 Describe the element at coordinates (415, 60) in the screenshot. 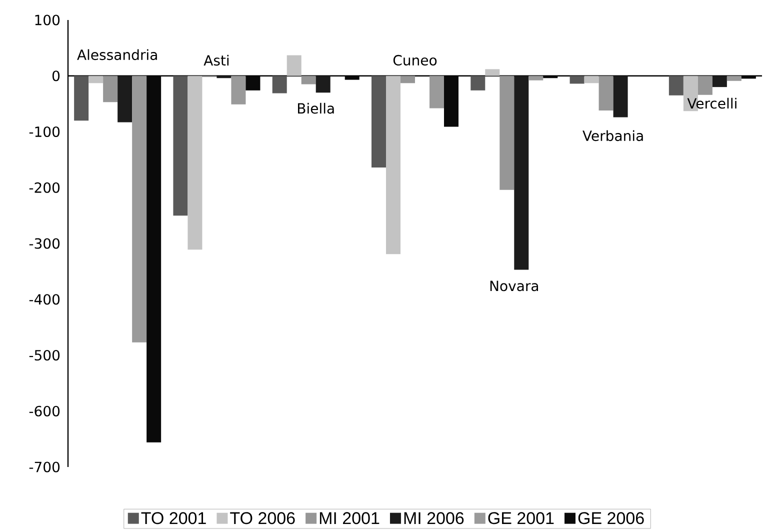

I see `x-tick-label: Cuneo` at that location.